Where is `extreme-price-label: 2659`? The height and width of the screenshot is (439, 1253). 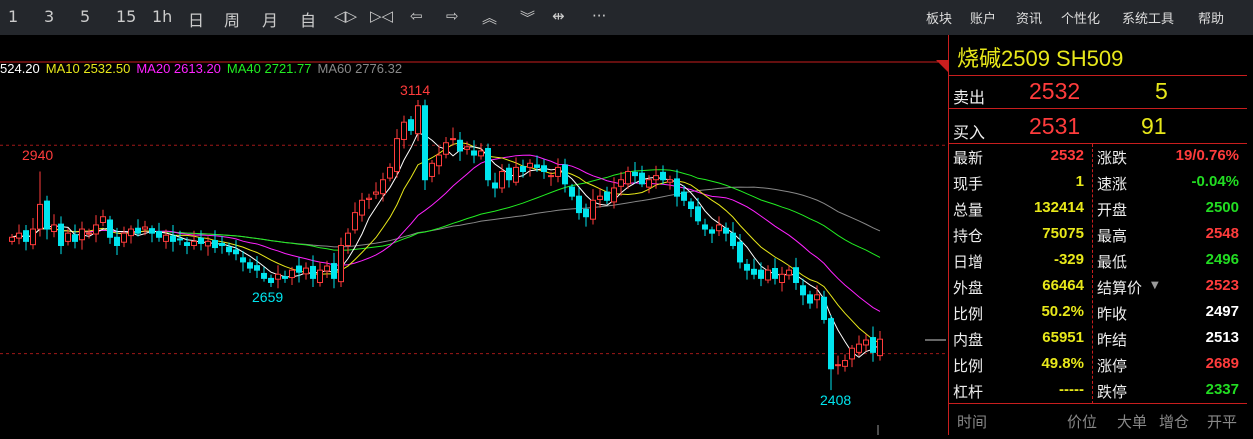 extreme-price-label: 2659 is located at coordinates (267, 297).